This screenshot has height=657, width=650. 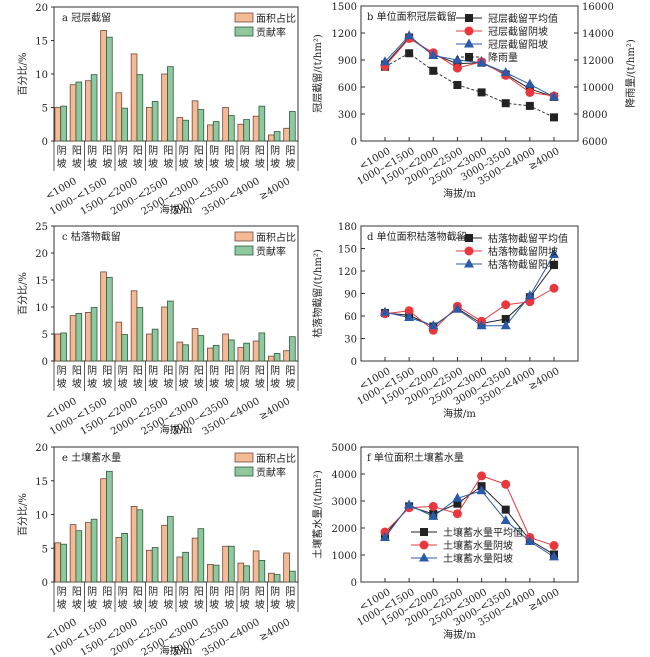 I want to click on y-right-tick-label: 8000, so click(x=594, y=115).